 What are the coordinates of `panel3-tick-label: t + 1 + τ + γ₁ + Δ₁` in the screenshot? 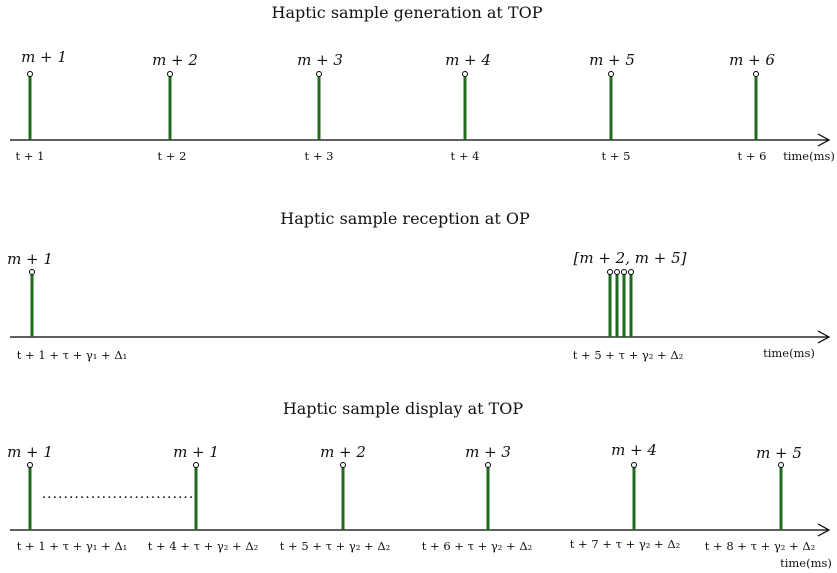 It's located at (72, 546).